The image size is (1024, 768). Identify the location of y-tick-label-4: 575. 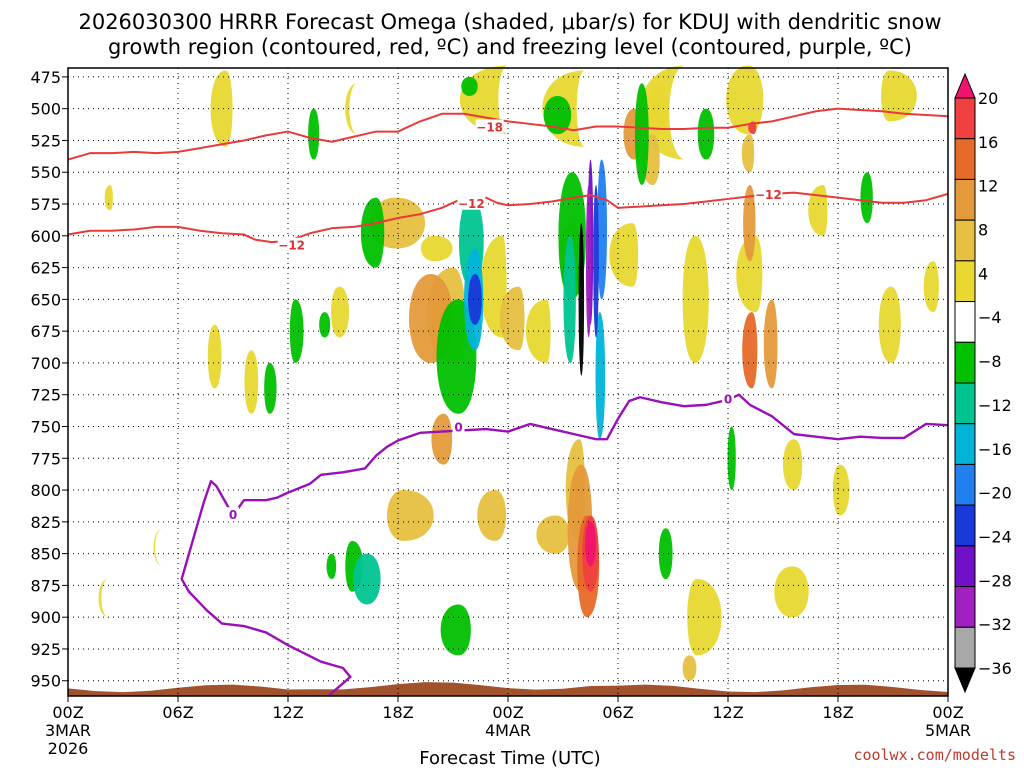
(45, 204).